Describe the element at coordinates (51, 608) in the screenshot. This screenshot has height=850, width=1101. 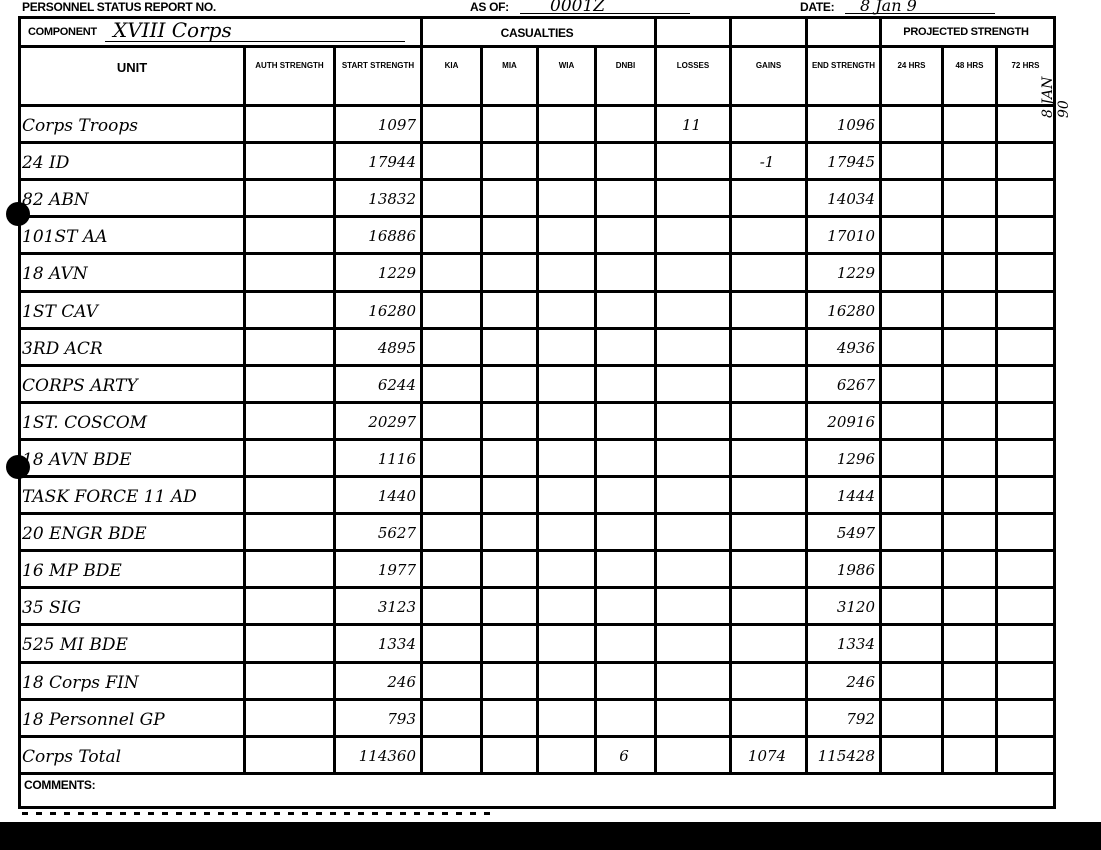
I see `unit-name: 35 SIG` at that location.